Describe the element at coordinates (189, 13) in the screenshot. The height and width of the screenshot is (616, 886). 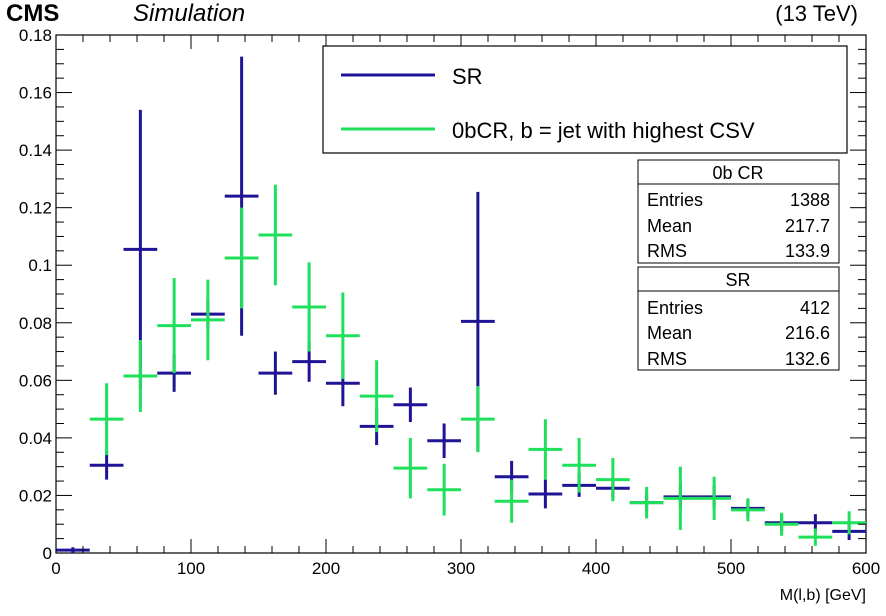
I see `qualifier-label: Simulation` at that location.